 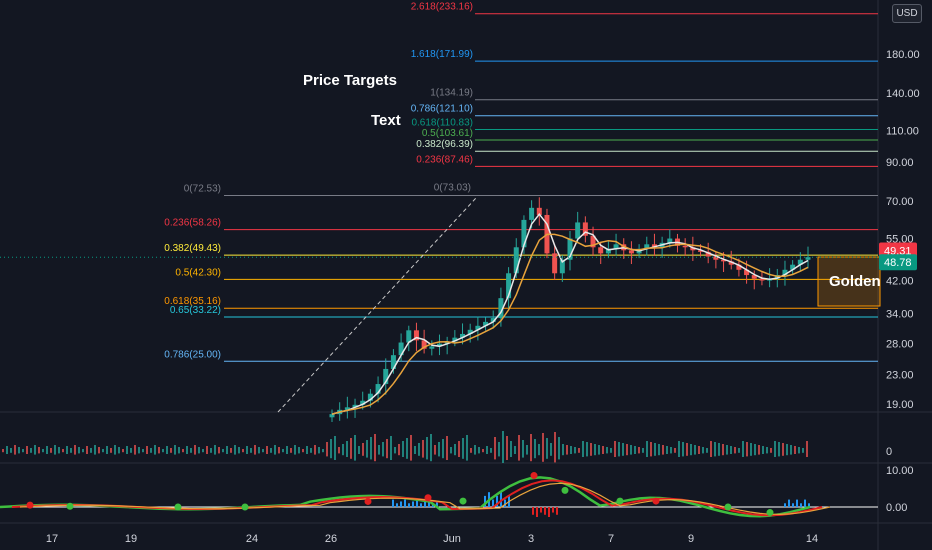 What do you see at coordinates (896, 508) in the screenshot?
I see `osc-axis-tick: 0.00` at bounding box center [896, 508].